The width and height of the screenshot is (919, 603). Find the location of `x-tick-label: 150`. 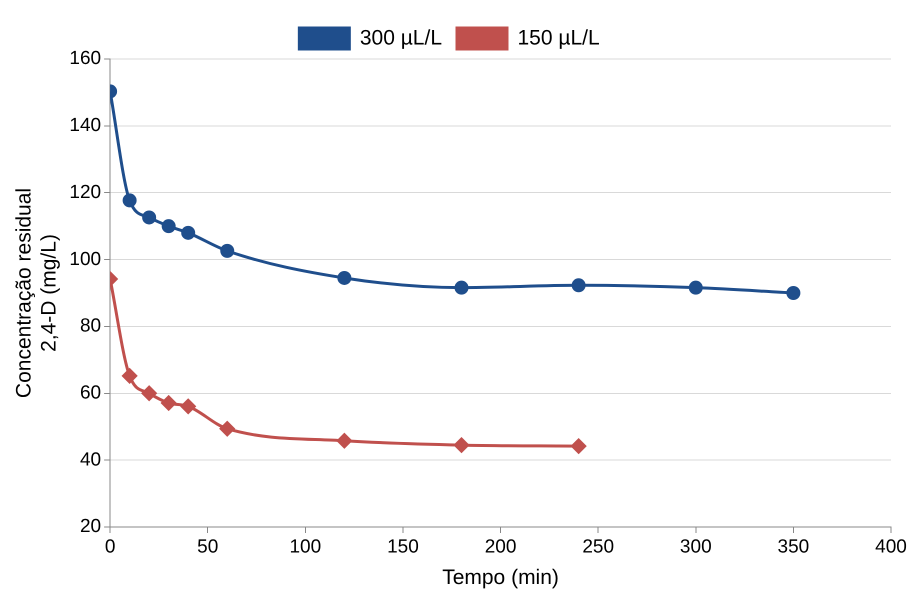

x-tick-label: 150 is located at coordinates (403, 547).